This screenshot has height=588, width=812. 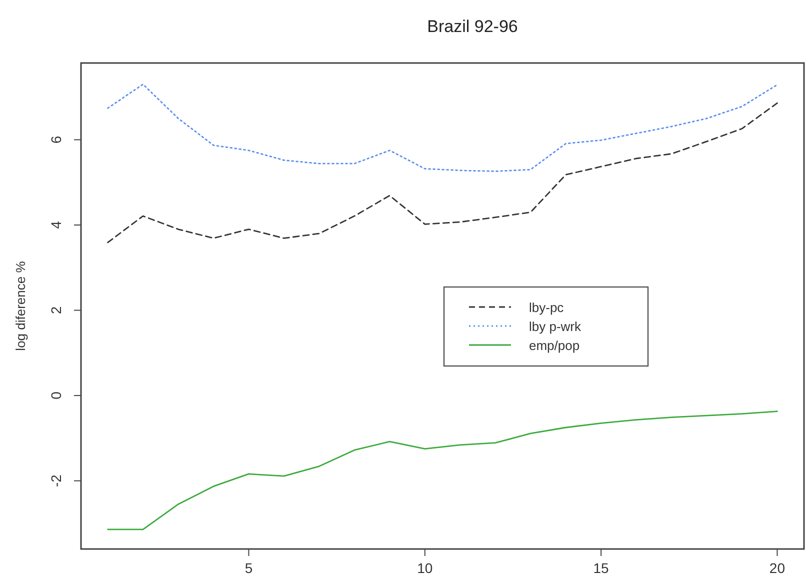 I want to click on line-series, so click(x=442, y=128).